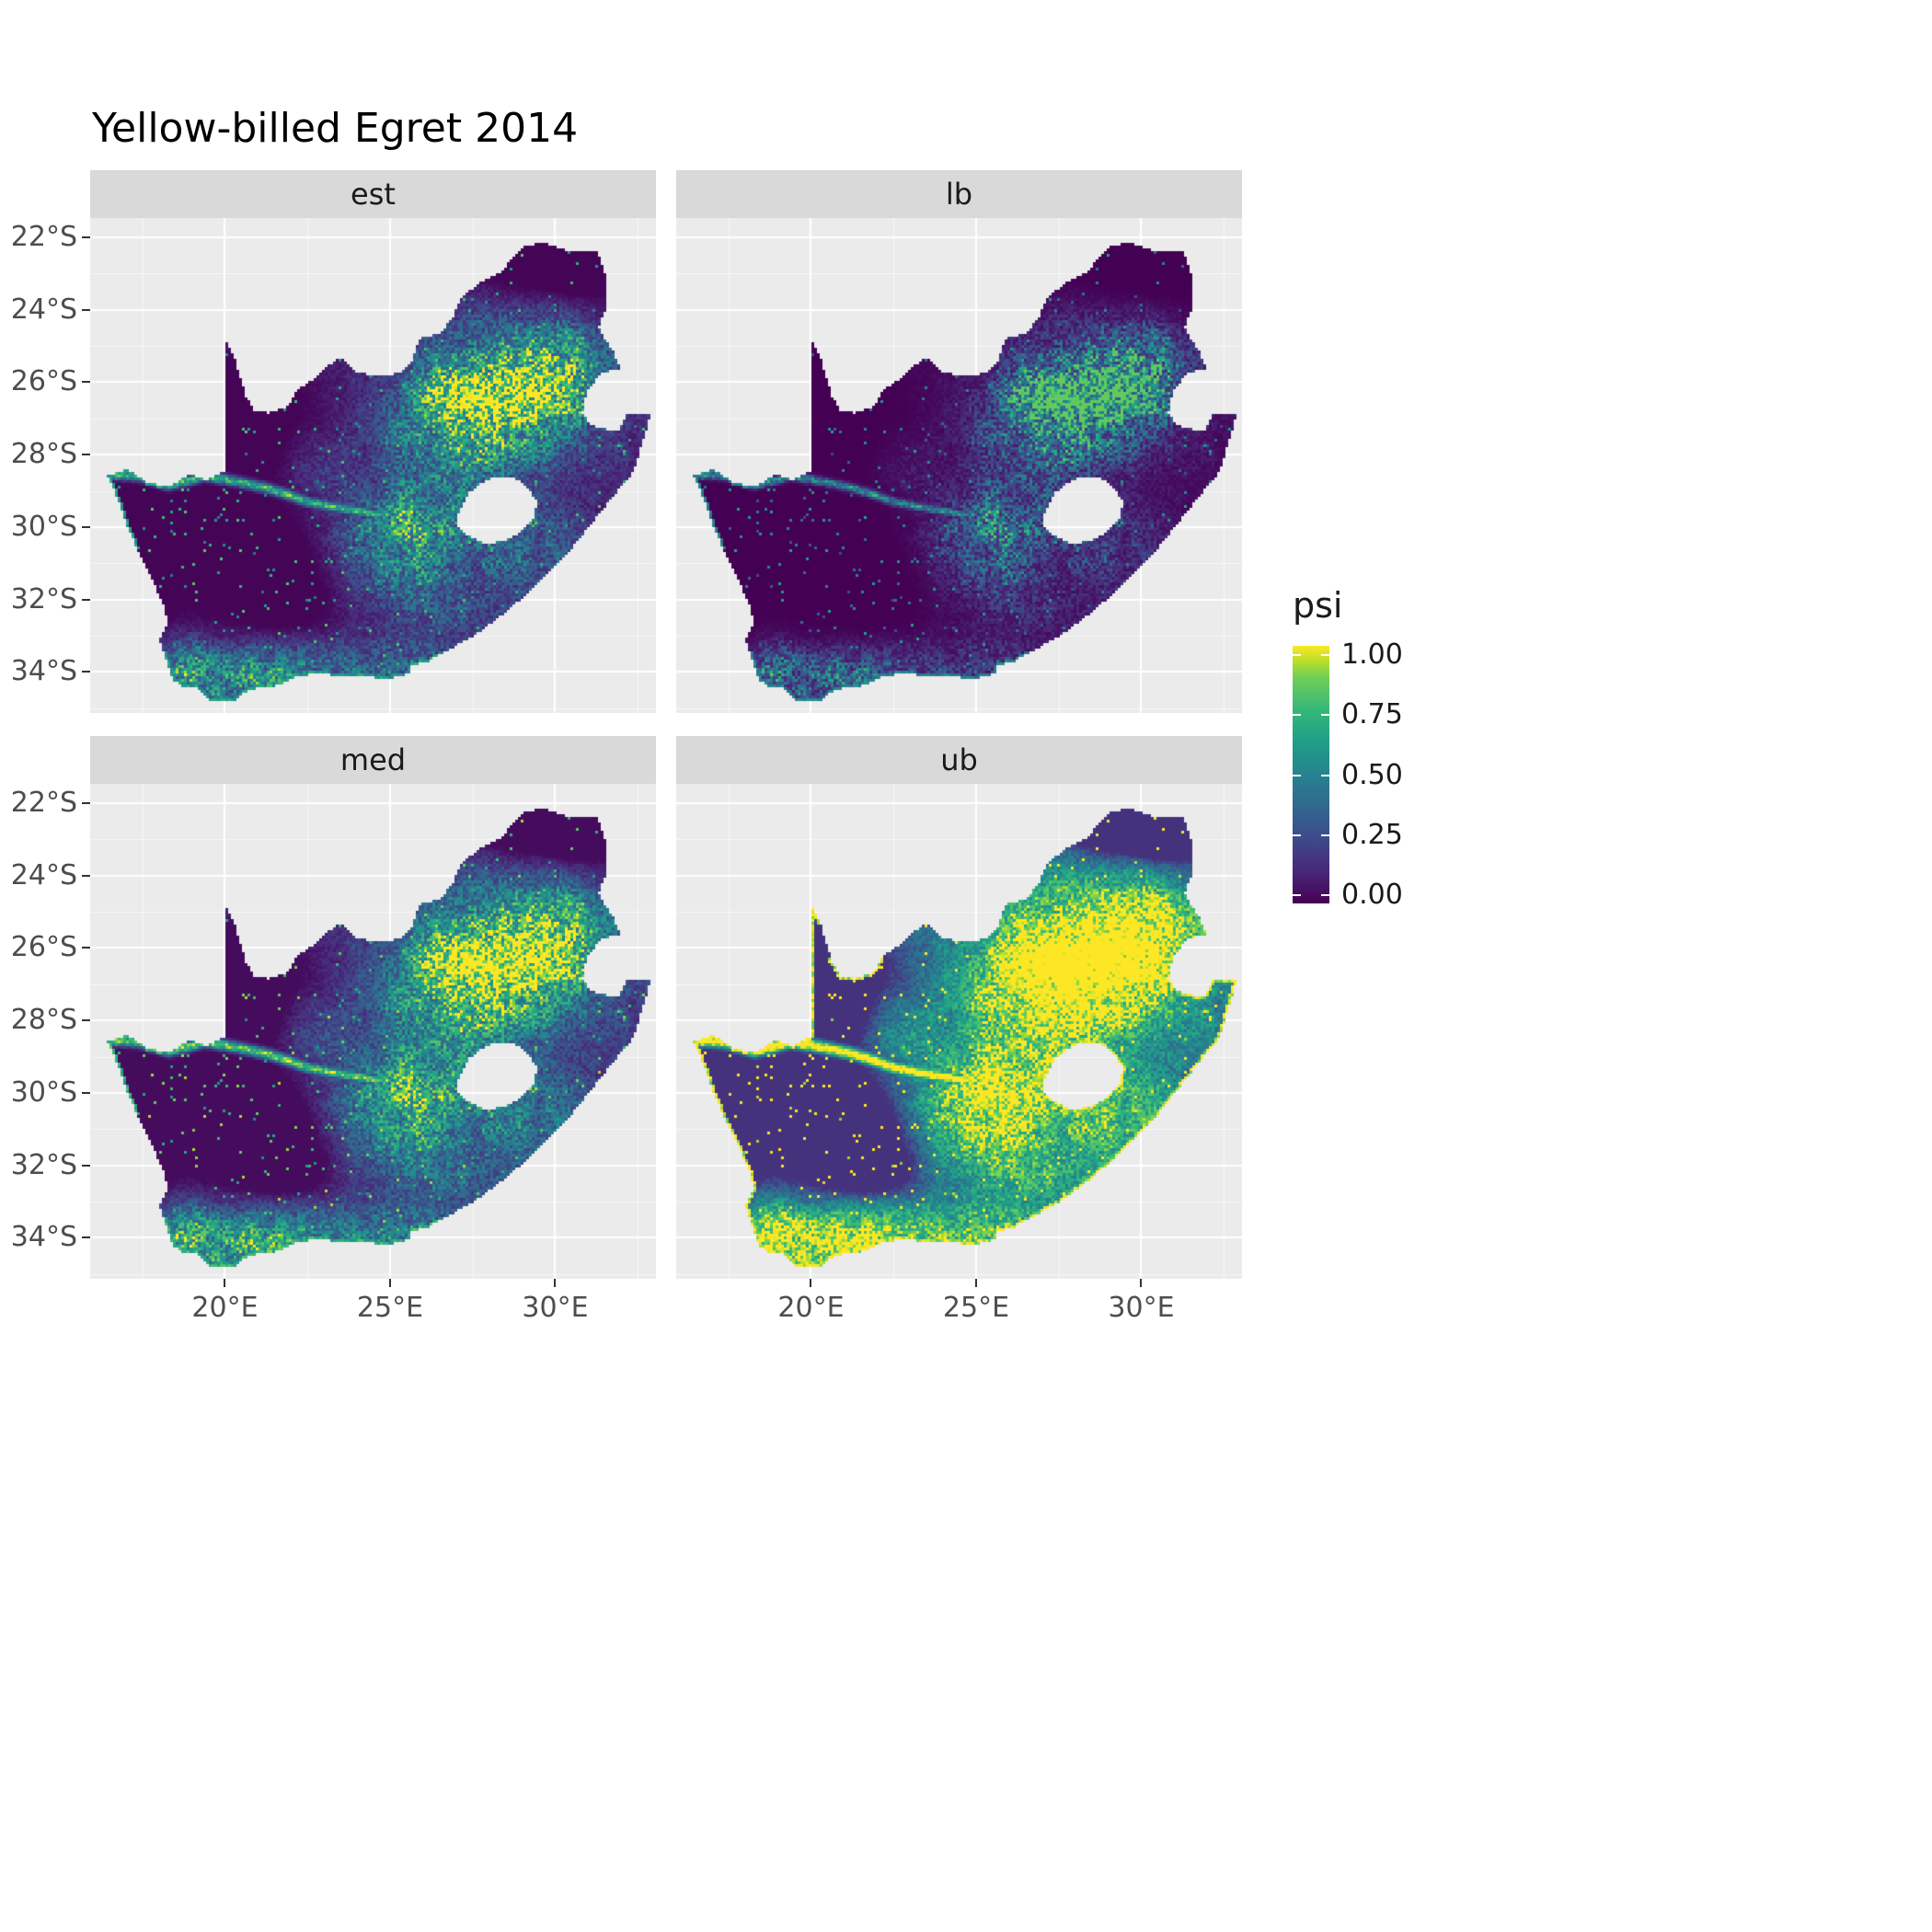 This screenshot has height=1932, width=1932. I want to click on facet-strip-lb: lb, so click(959, 194).